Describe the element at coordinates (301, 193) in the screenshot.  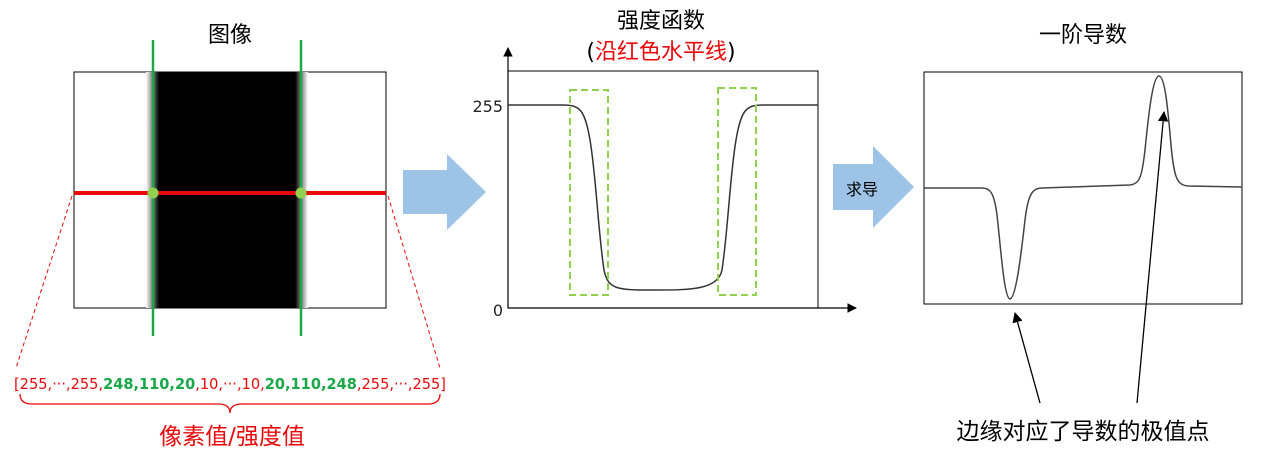
I see `right-edge-point` at that location.